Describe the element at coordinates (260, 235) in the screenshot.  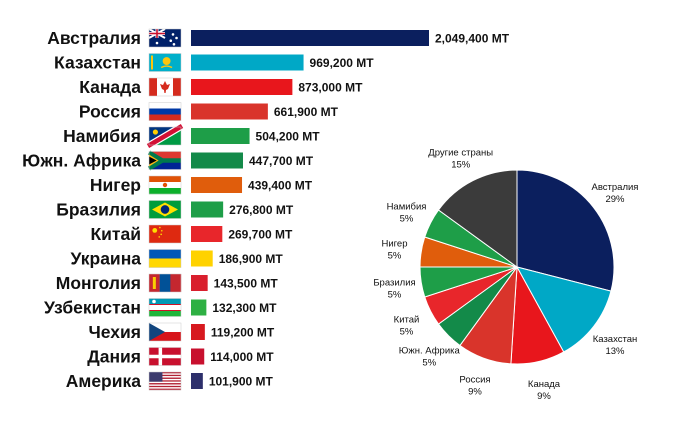
I see `value-label: 269,700 MT` at that location.